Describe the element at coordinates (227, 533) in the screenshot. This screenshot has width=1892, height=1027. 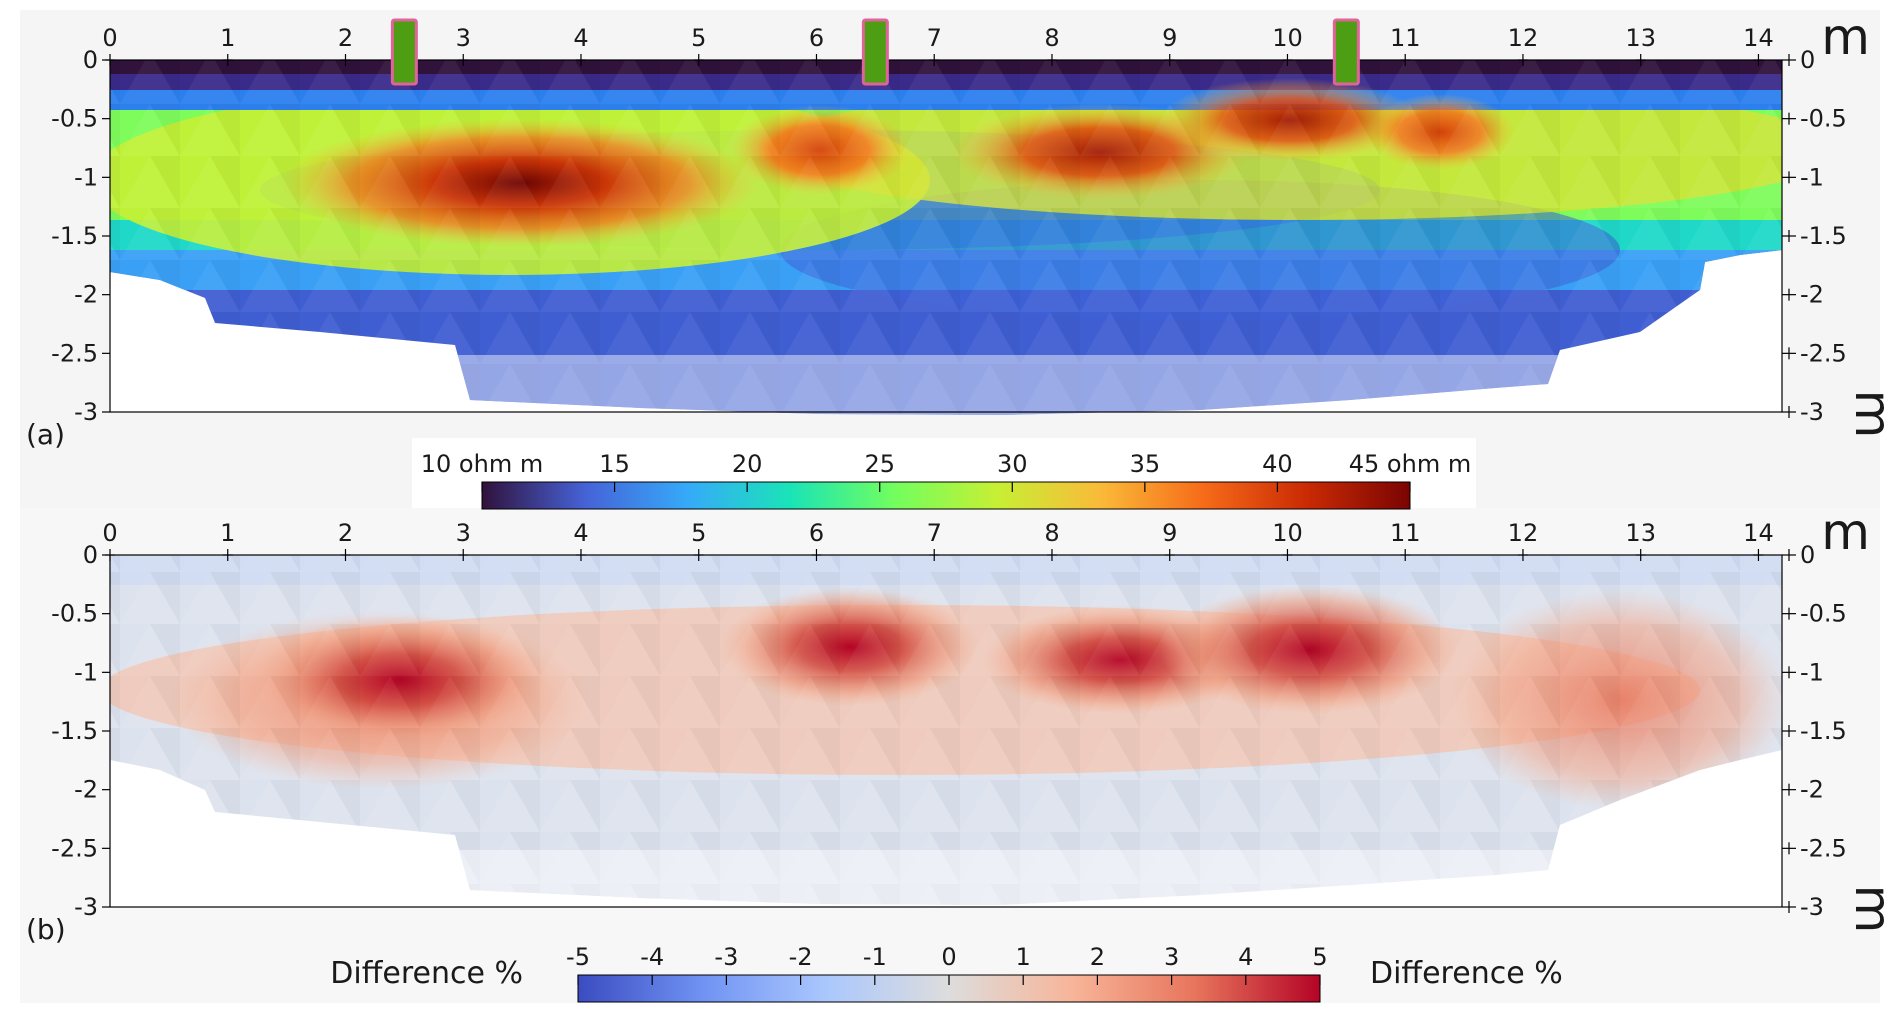
I see `x-tick-label-b: 1` at that location.